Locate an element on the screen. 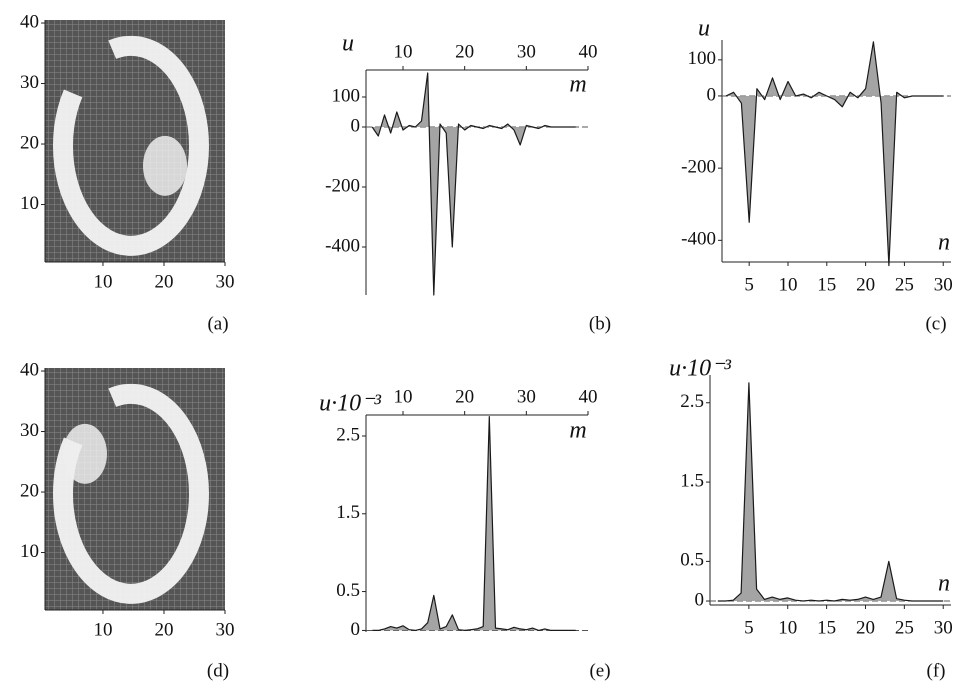 The image size is (958, 691). panel: (b) 10 20 30 40 100 0 -200 -400 u m is located at coordinates (468, 183).